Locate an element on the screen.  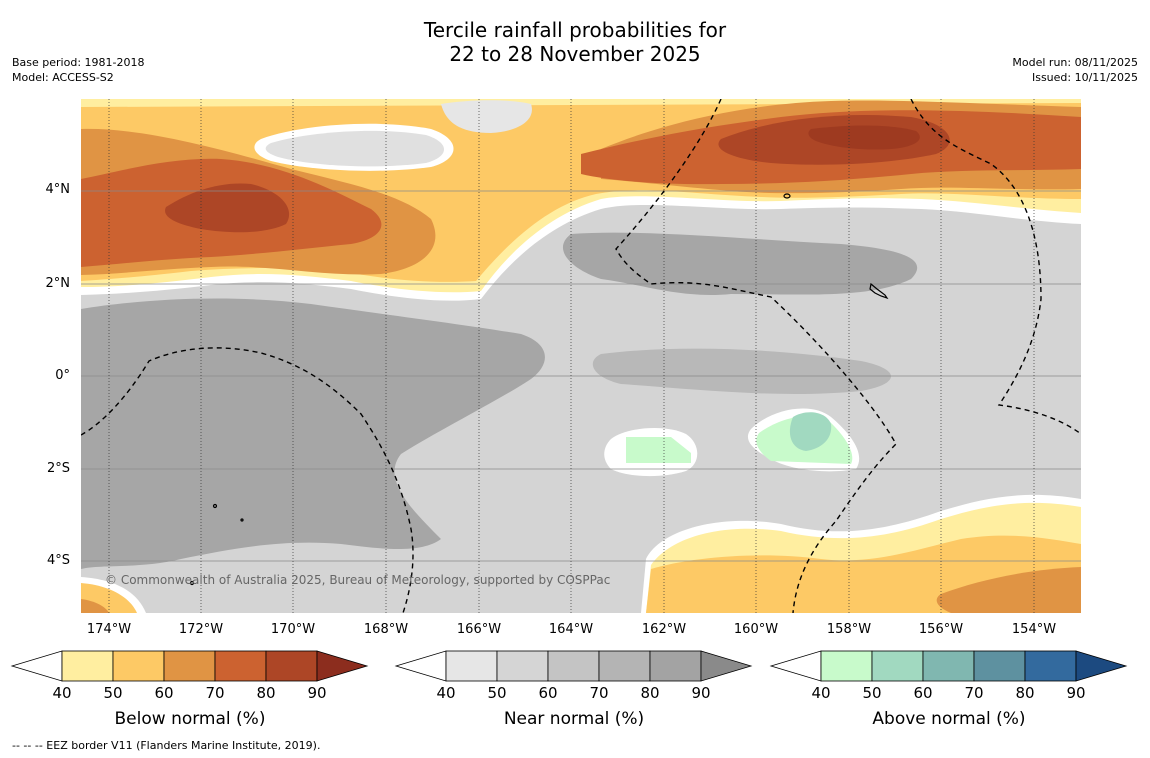
colorbar-above-normal-swatches is located at coordinates (974, 666).